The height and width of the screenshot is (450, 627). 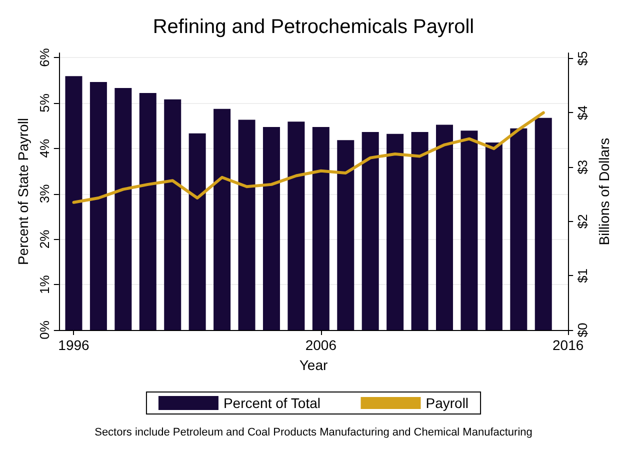 What do you see at coordinates (44, 148) in the screenshot?
I see `y-tick-label: 4%` at bounding box center [44, 148].